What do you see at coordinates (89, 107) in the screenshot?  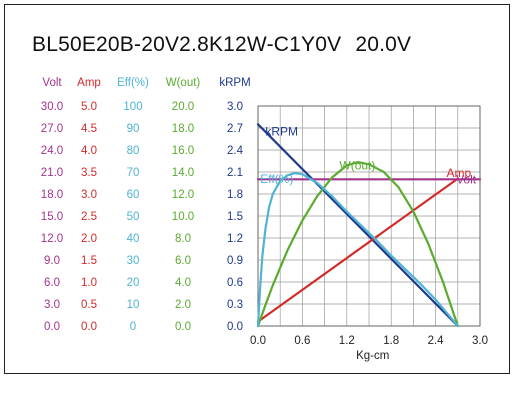 I see `axis-tick-label: 5.0` at bounding box center [89, 107].